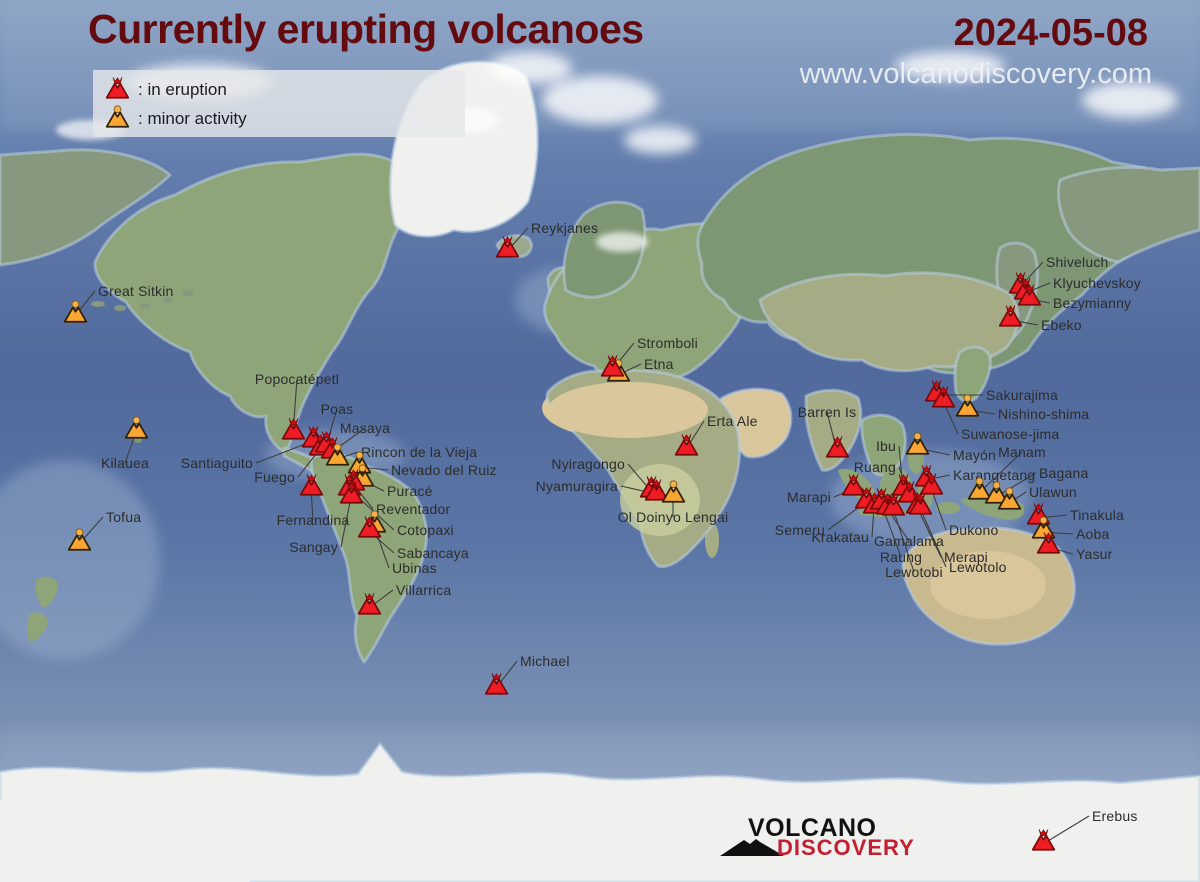 This screenshot has height=882, width=1200. Describe the element at coordinates (351, 492) in the screenshot. I see `volcano-marker-sangay` at that location.